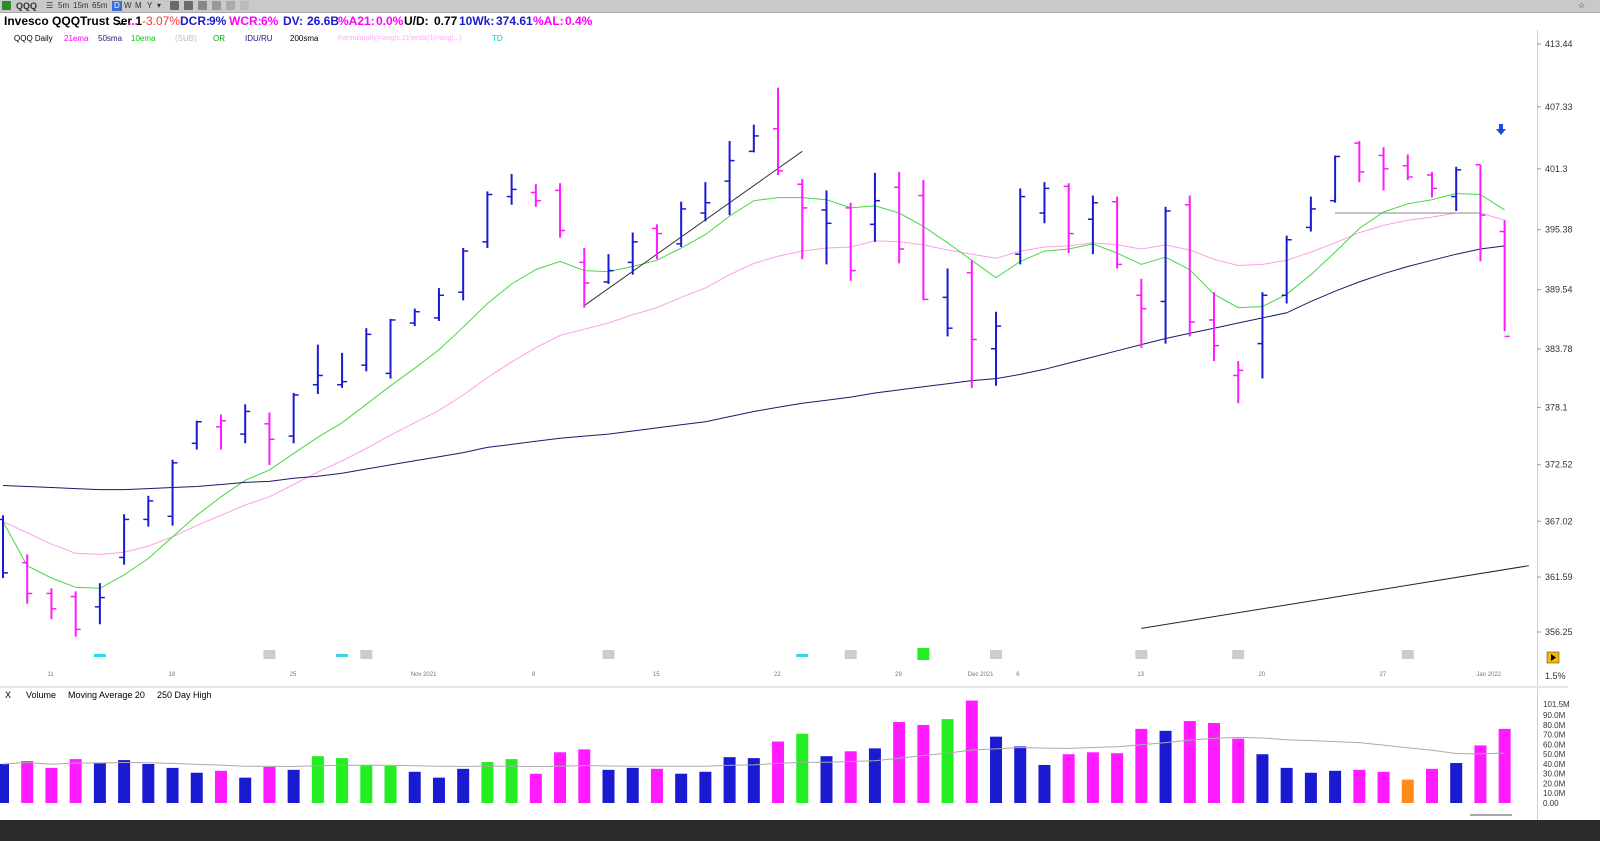 The width and height of the screenshot is (1600, 841). I want to click on timeframe-monthly: M, so click(138, 5).